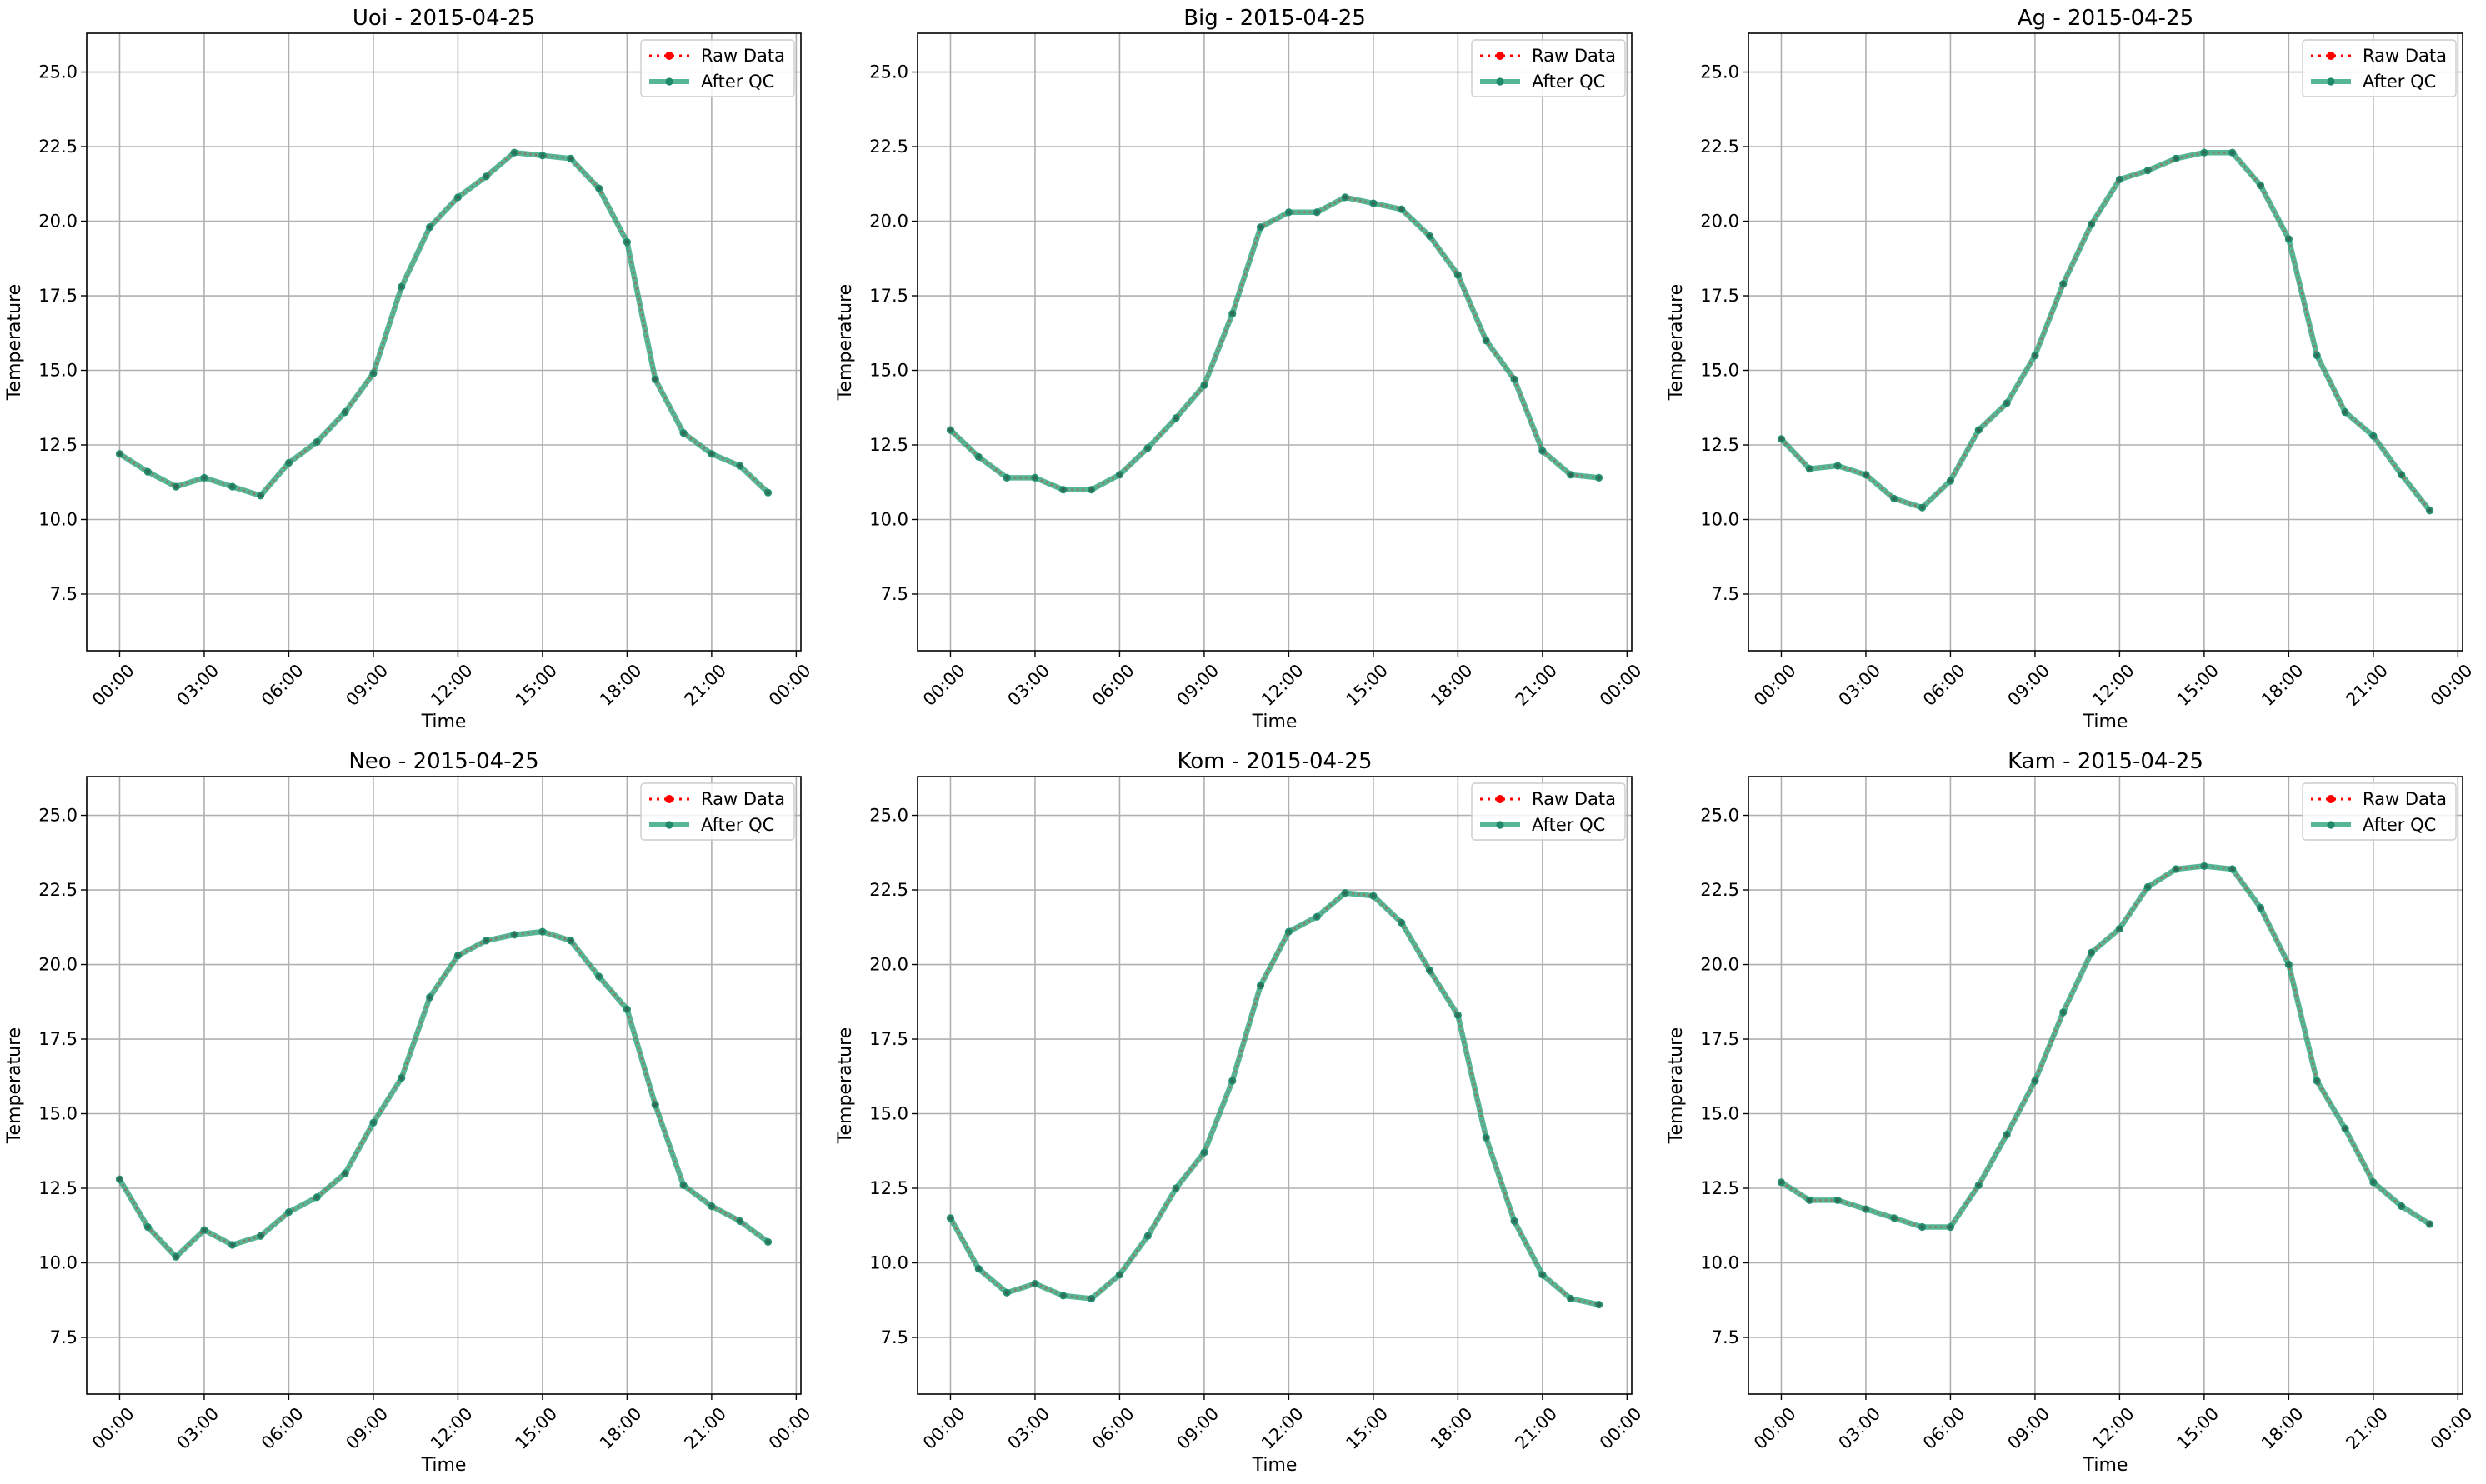 This screenshot has height=1484, width=2486. What do you see at coordinates (1859, 685) in the screenshot?
I see `x-tick-label: 03:00` at bounding box center [1859, 685].